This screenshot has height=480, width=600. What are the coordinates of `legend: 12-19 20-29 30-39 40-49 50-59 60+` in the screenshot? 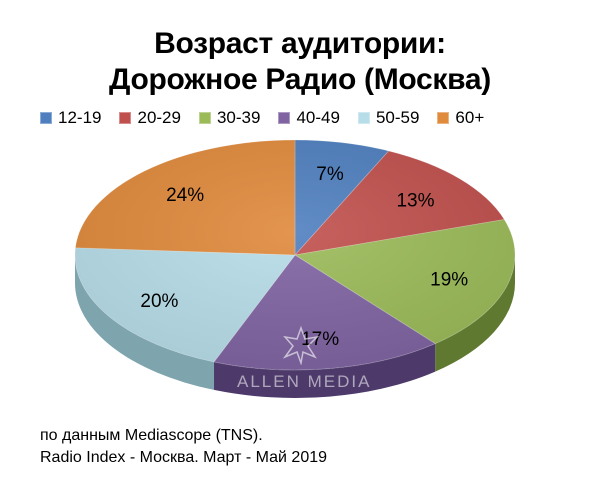 It's located at (310, 118).